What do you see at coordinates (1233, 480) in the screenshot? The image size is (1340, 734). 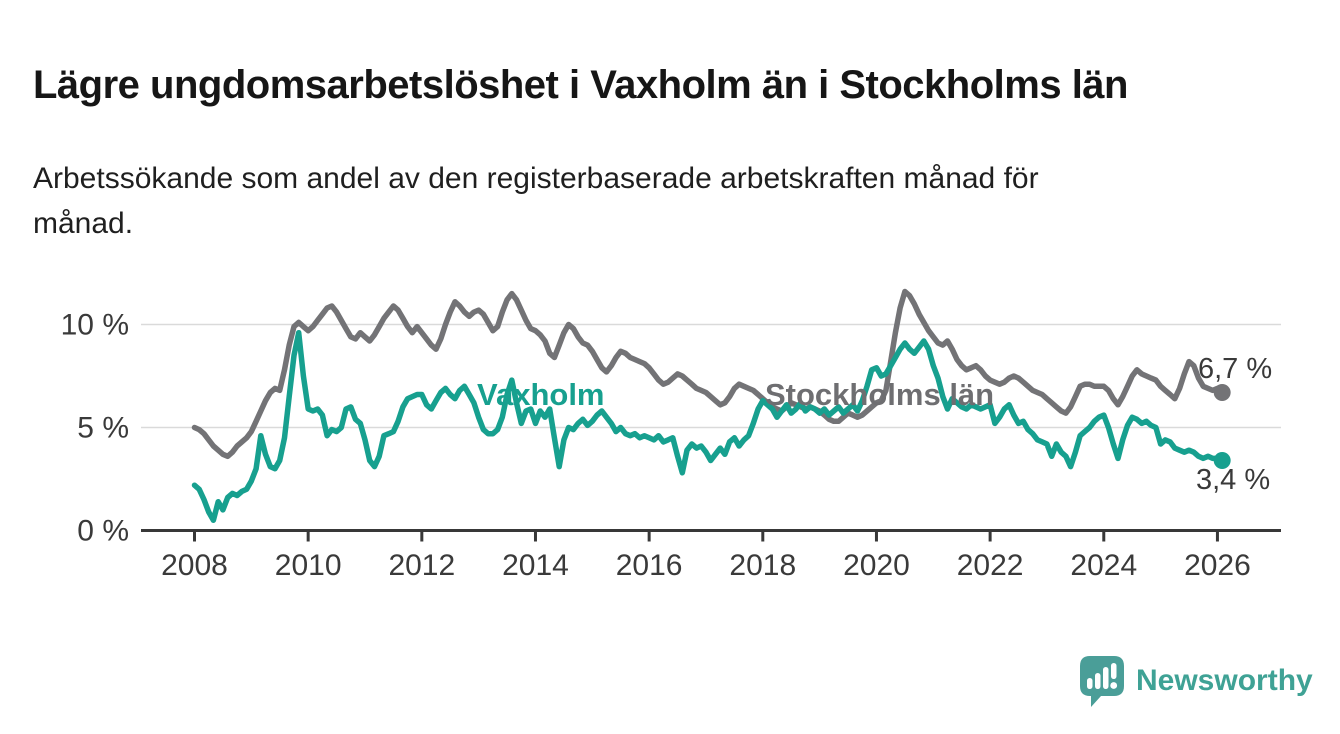 I see `end-label-vaxholm: 3,4 %` at bounding box center [1233, 480].